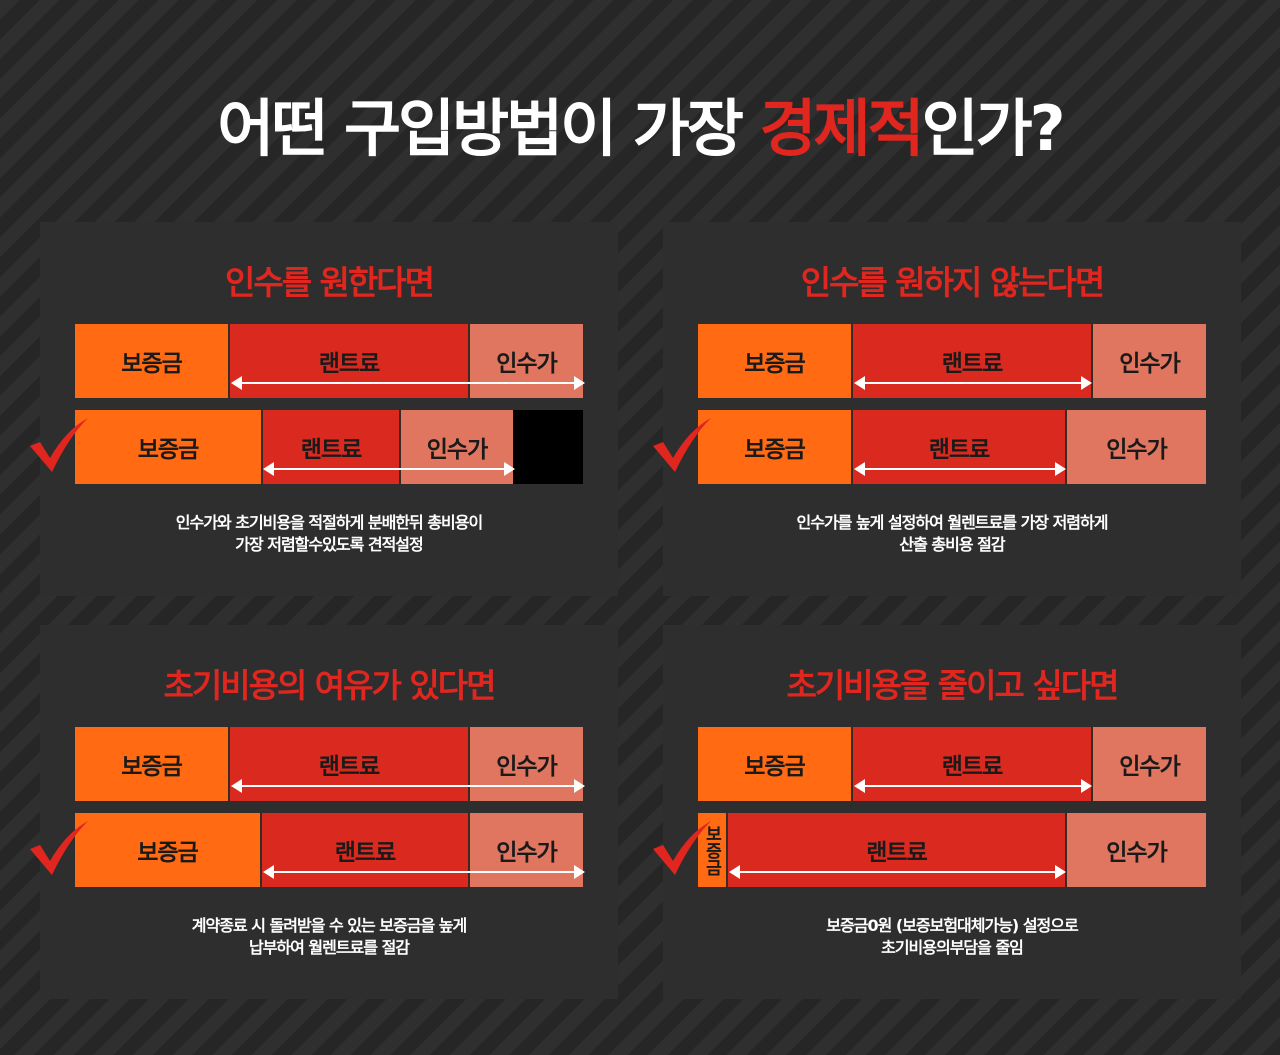 The width and height of the screenshot is (1280, 1055). Describe the element at coordinates (952, 522) in the screenshot. I see `desc-line-1: 인수가를 높게 설정하여 월렌트료를 가장 저렴하게` at that location.